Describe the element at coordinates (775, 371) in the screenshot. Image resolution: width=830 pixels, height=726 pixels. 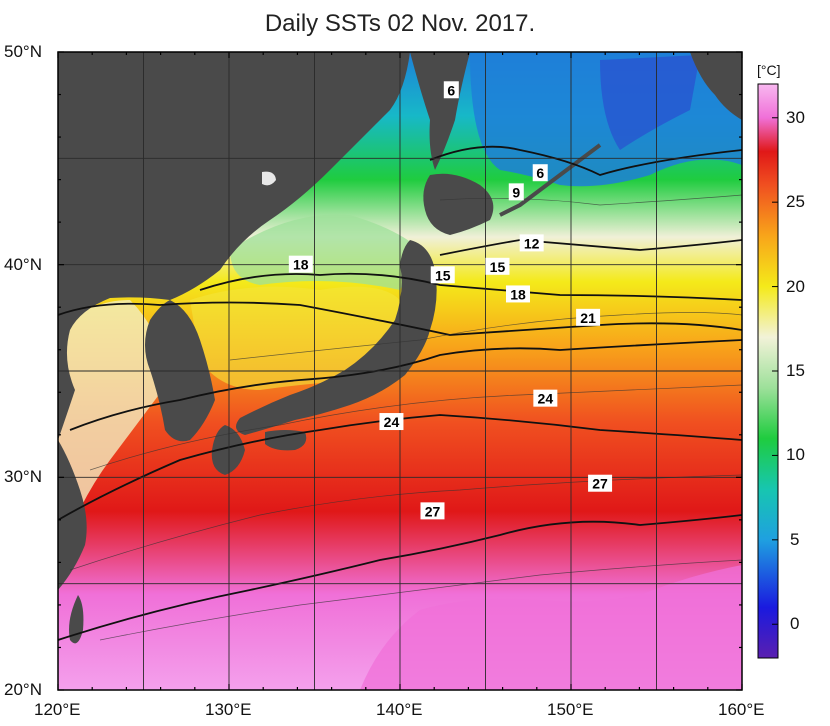
I see `colorbar-ticks` at that location.